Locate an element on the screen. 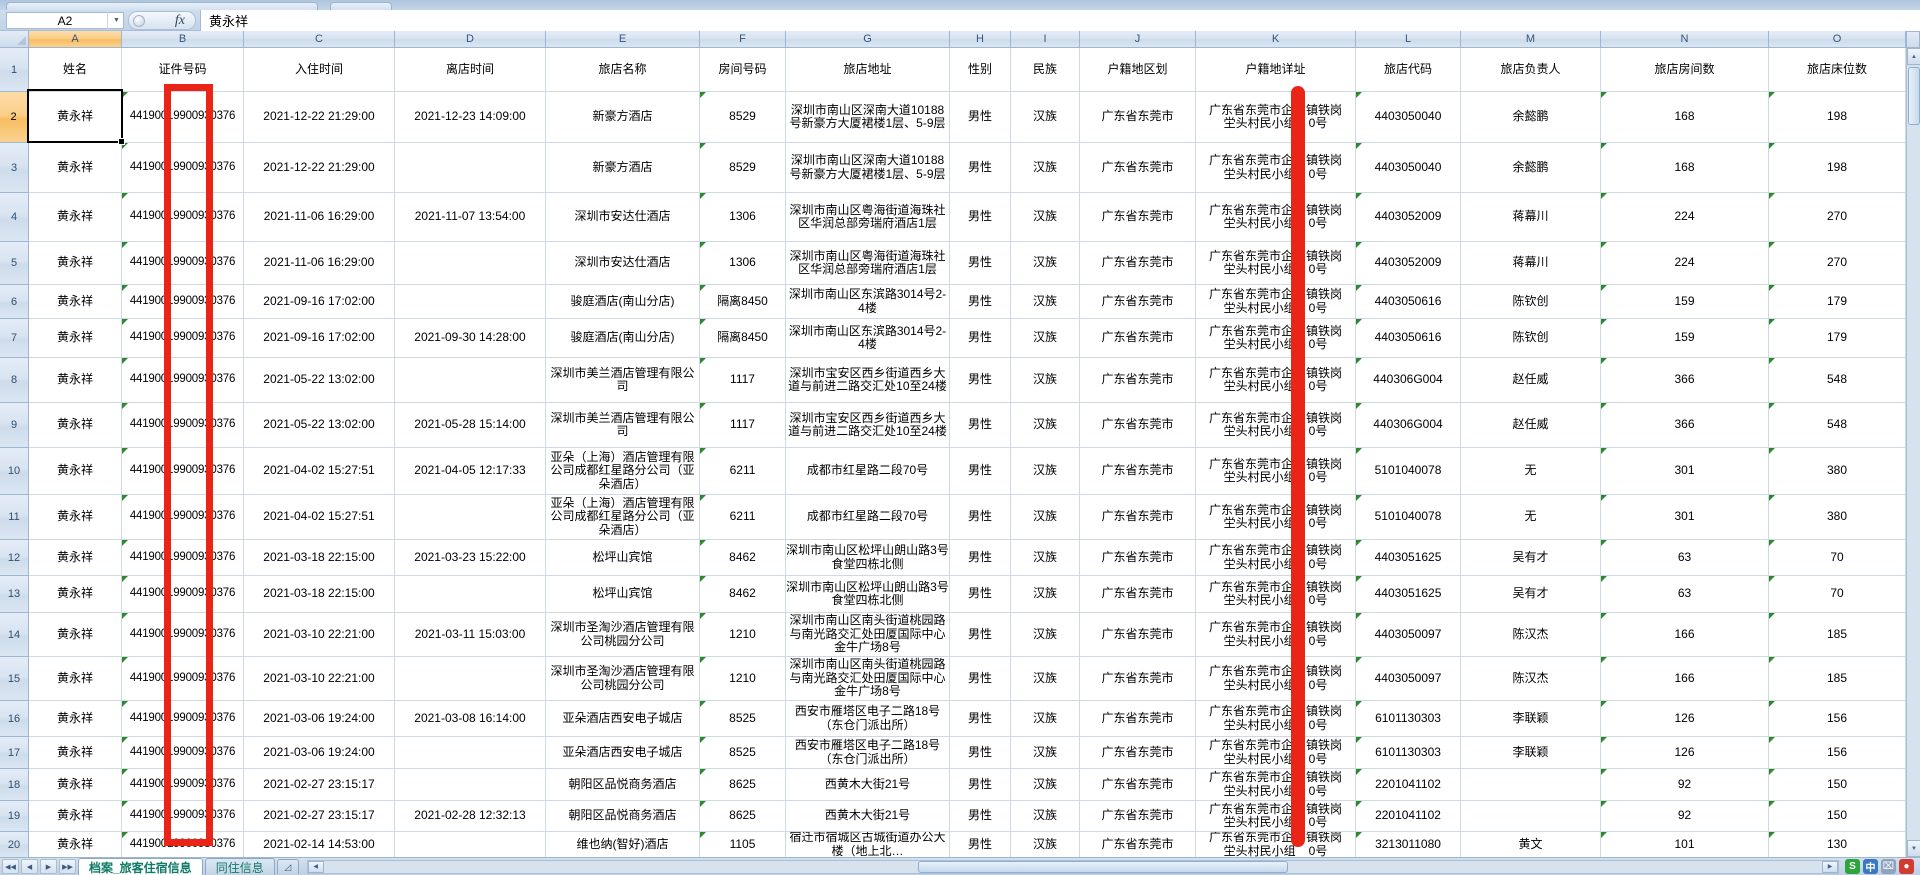 The height and width of the screenshot is (875, 1920). cell-L5: 4403052009 is located at coordinates (1408, 263).